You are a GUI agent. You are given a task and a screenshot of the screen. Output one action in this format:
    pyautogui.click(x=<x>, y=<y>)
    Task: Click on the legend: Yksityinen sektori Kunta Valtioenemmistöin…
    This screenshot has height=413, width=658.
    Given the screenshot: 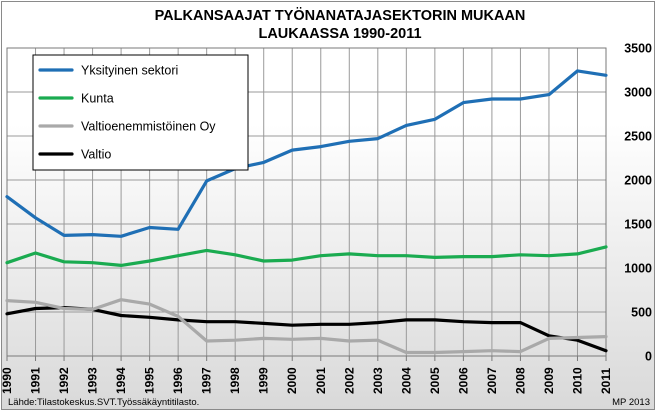 What is the action you would take?
    pyautogui.click(x=140, y=112)
    